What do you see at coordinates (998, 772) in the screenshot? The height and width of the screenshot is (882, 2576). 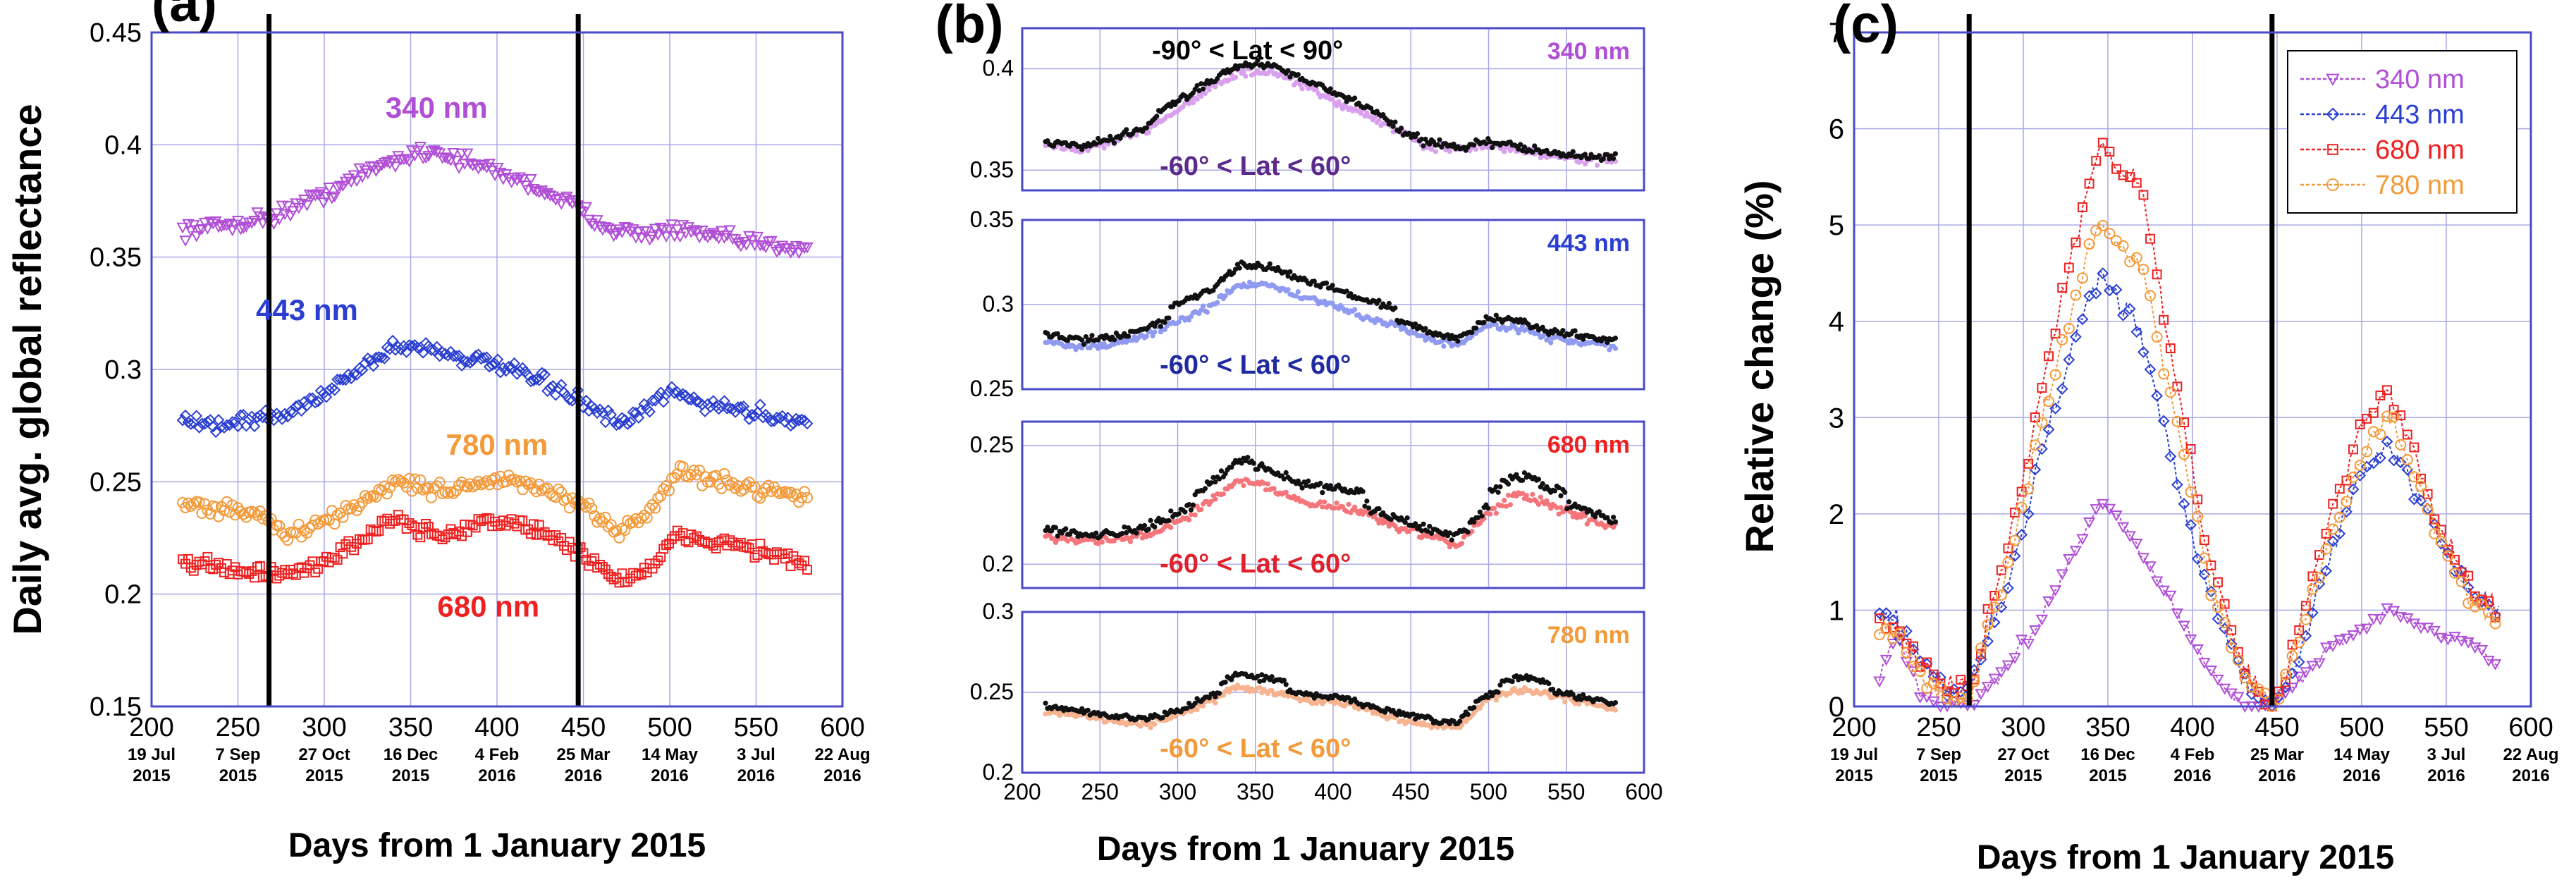 I see `y-tick-label: 0.2` at bounding box center [998, 772].